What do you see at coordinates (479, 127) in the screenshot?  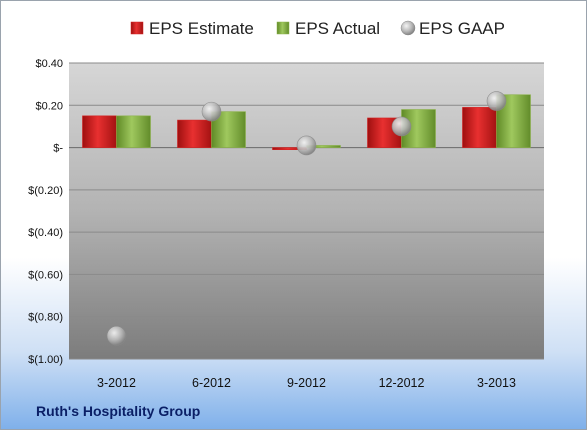 I see `bar-eps-estimate-3-2013` at bounding box center [479, 127].